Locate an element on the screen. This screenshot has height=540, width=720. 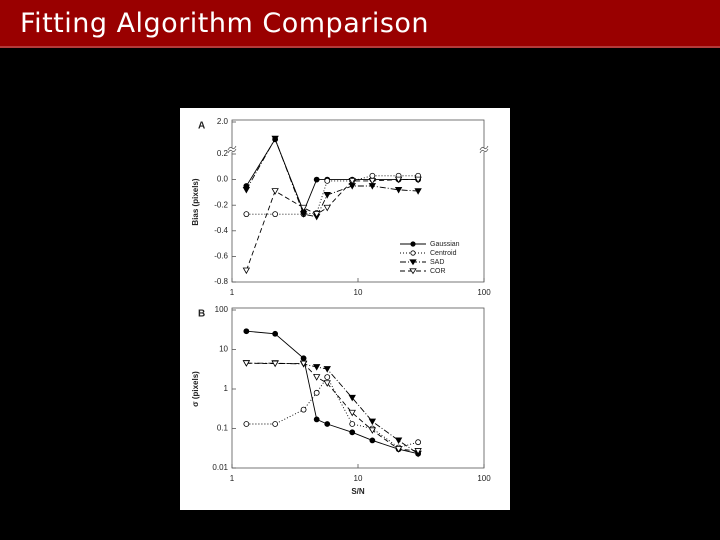
legend-label: COR is located at coordinates (438, 271).